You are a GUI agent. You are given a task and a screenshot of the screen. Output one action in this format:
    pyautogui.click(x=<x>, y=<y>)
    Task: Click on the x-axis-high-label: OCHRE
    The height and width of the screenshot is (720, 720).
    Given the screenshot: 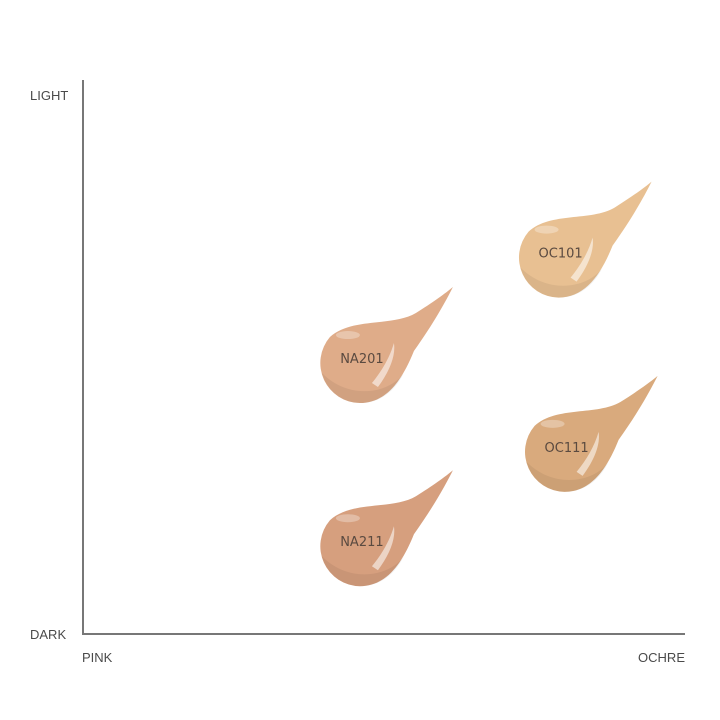 What is the action you would take?
    pyautogui.click(x=661, y=657)
    